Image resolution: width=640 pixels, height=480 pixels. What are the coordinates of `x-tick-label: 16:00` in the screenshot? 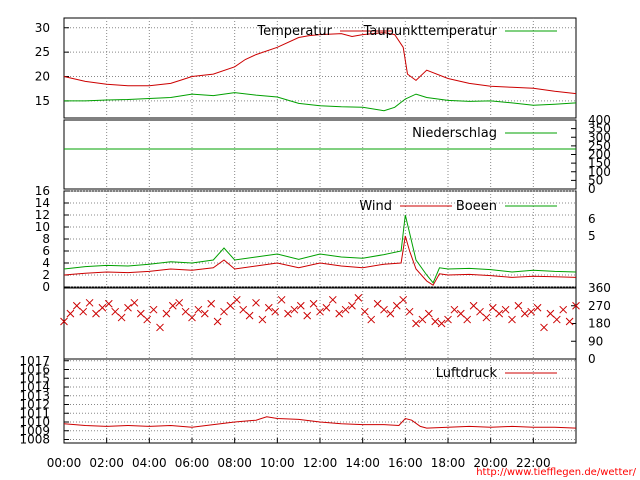 It's located at (405, 463).